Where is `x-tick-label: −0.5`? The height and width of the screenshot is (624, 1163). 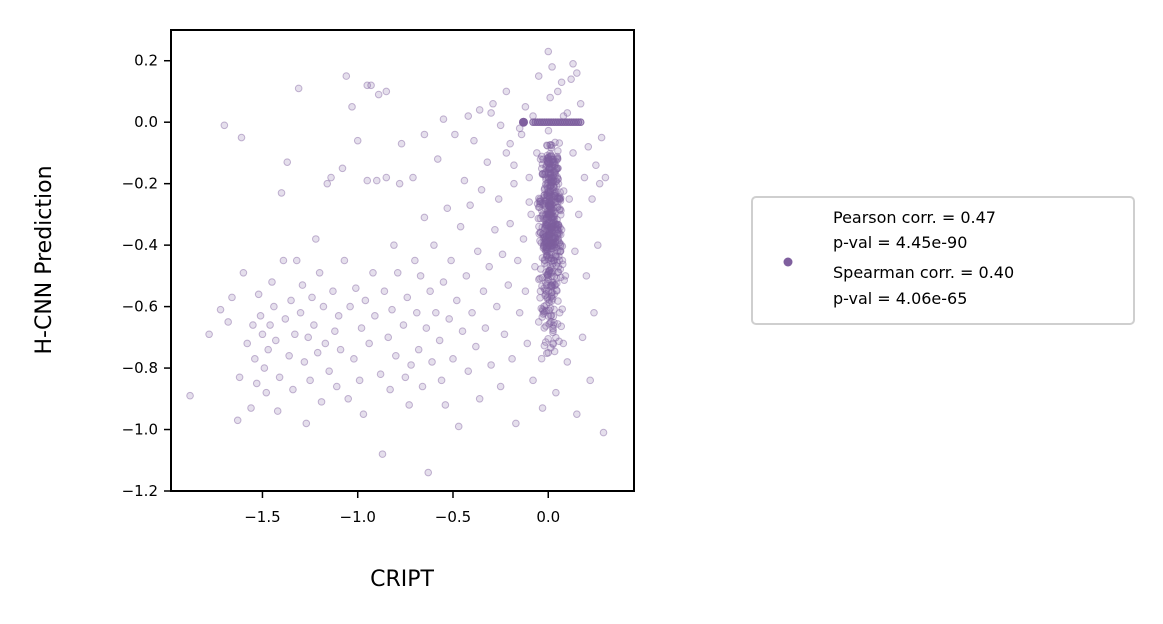 x-tick-label: −0.5 is located at coordinates (453, 517).